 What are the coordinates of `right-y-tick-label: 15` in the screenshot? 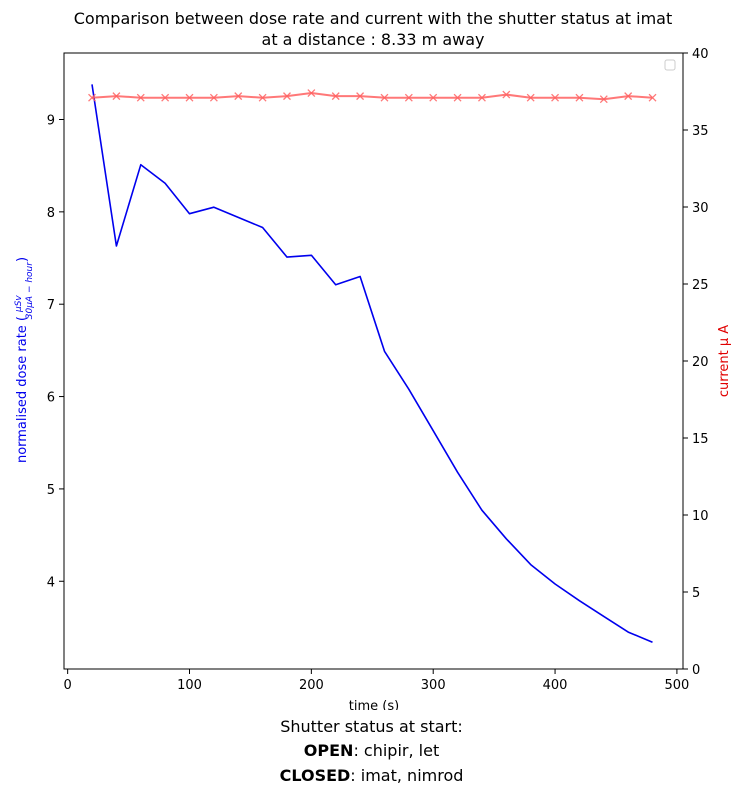 It's located at (700, 439).